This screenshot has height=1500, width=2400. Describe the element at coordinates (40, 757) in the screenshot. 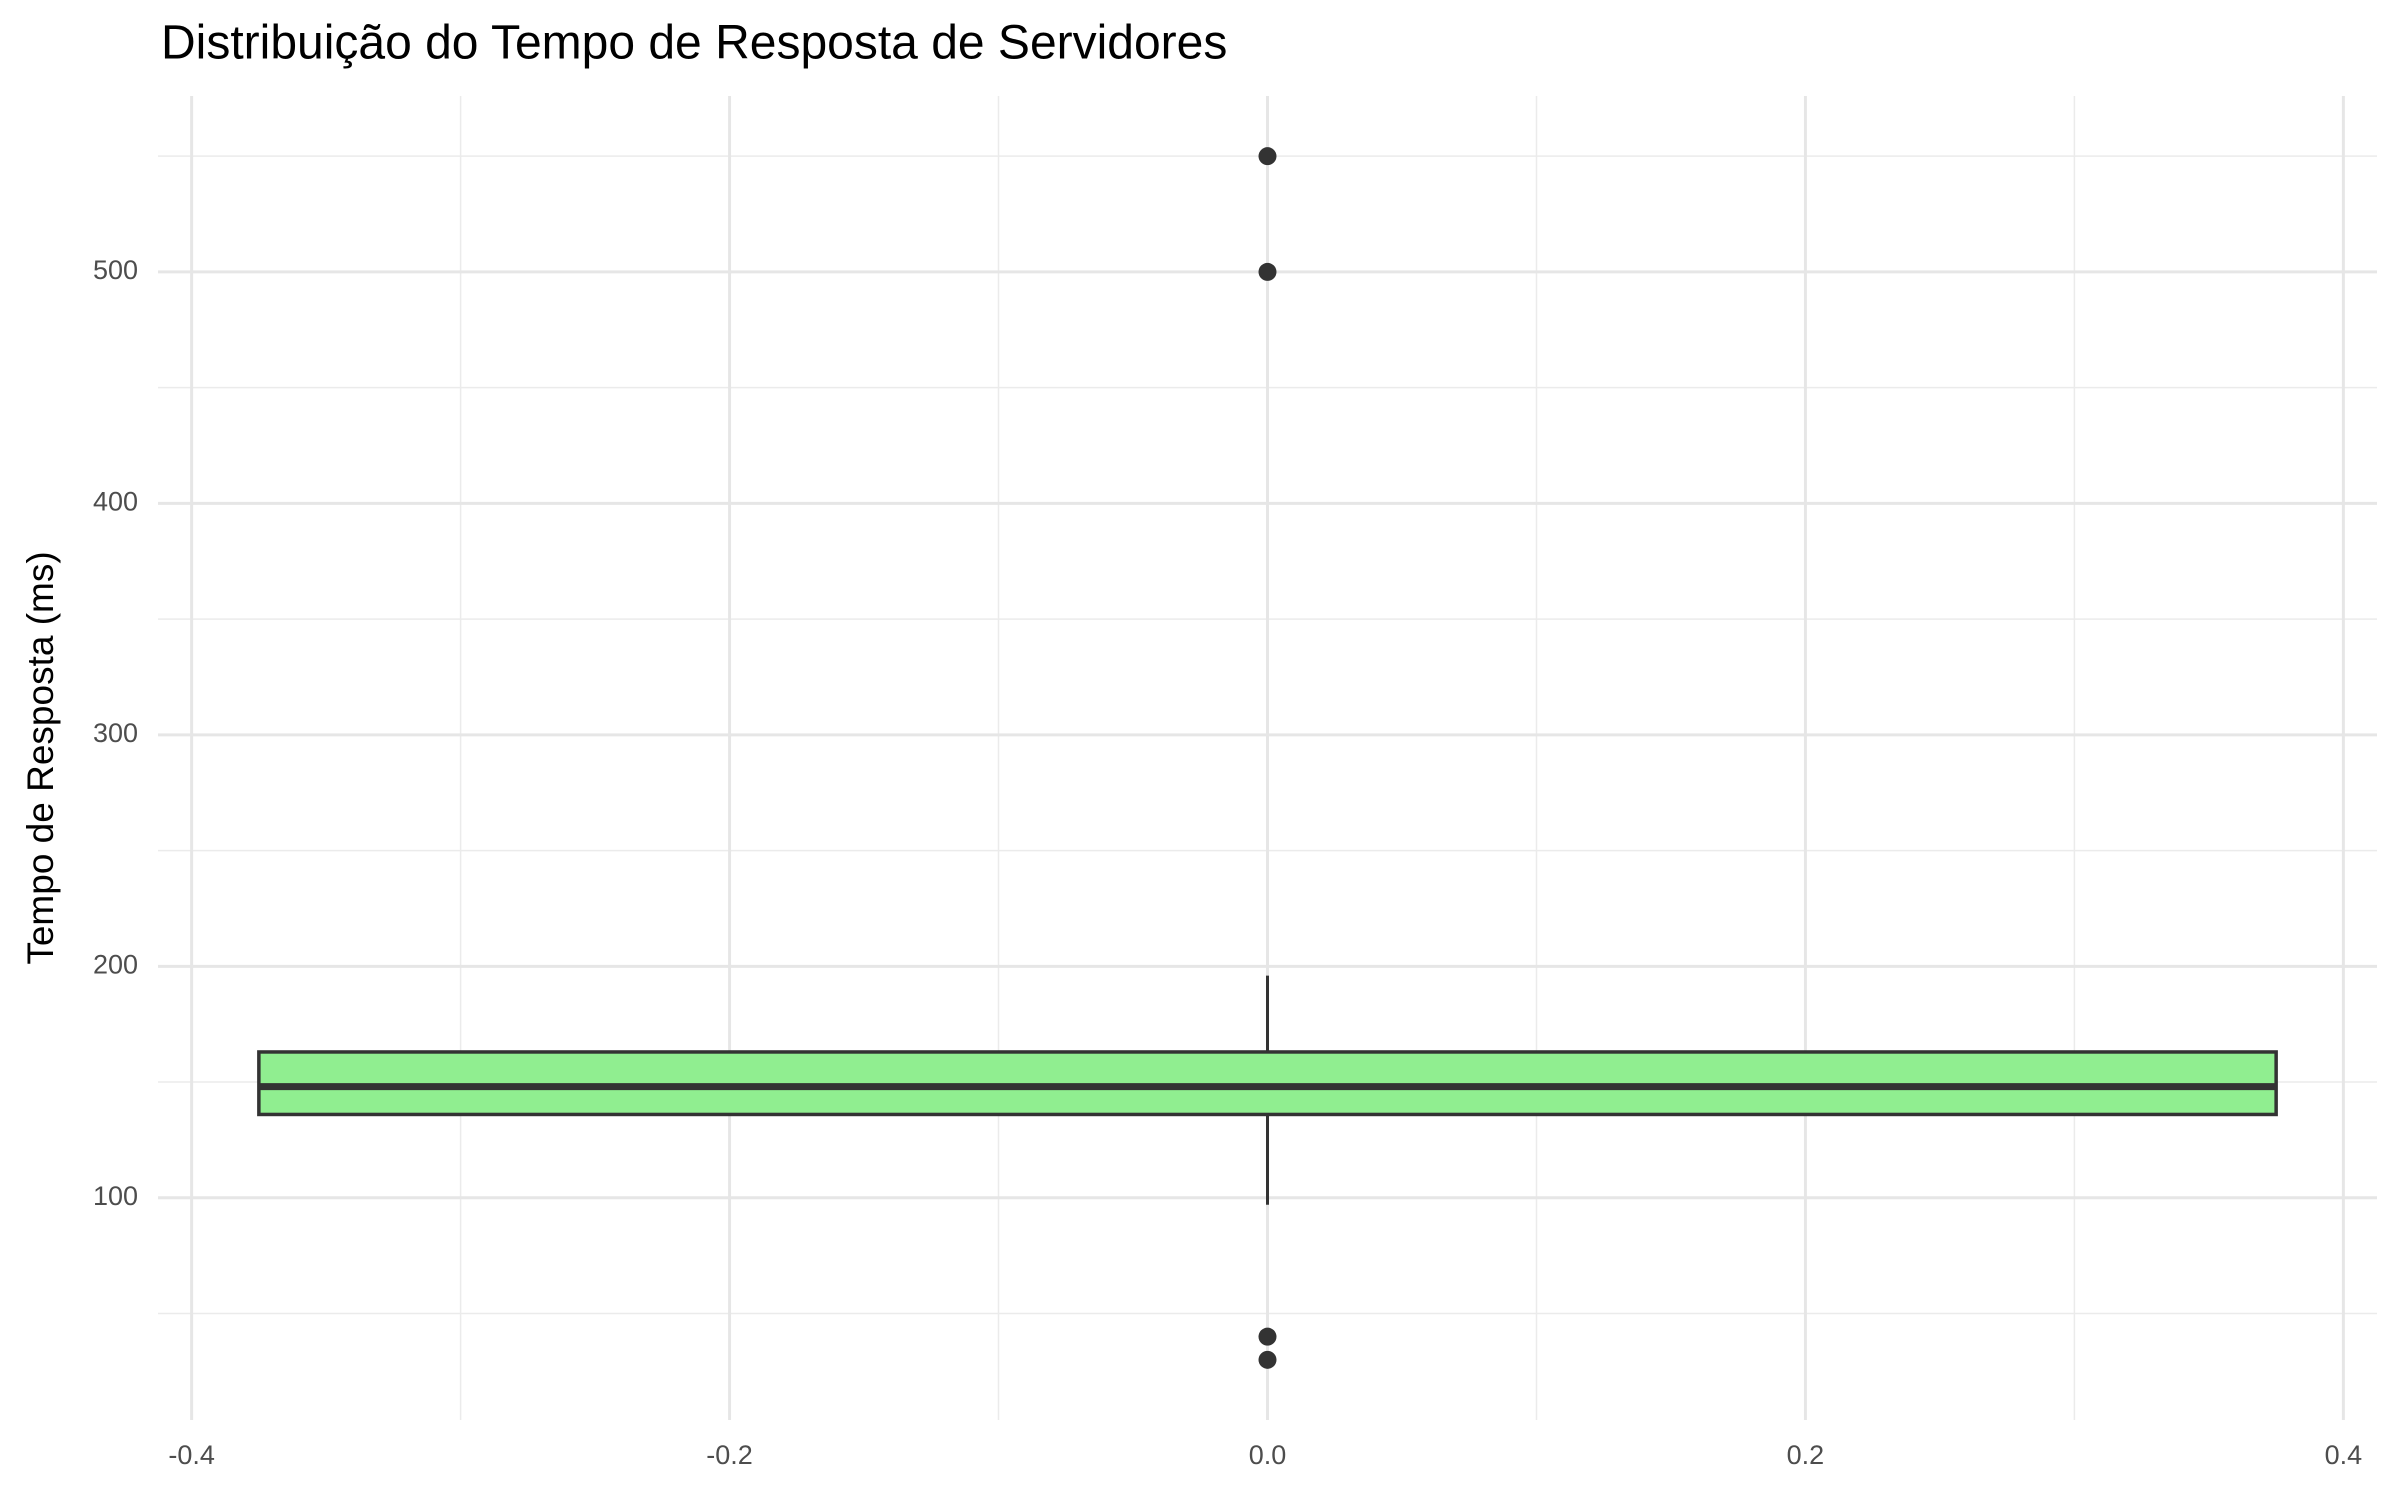

I see `y-axis-label: Tempo de Resposta (ms)` at that location.